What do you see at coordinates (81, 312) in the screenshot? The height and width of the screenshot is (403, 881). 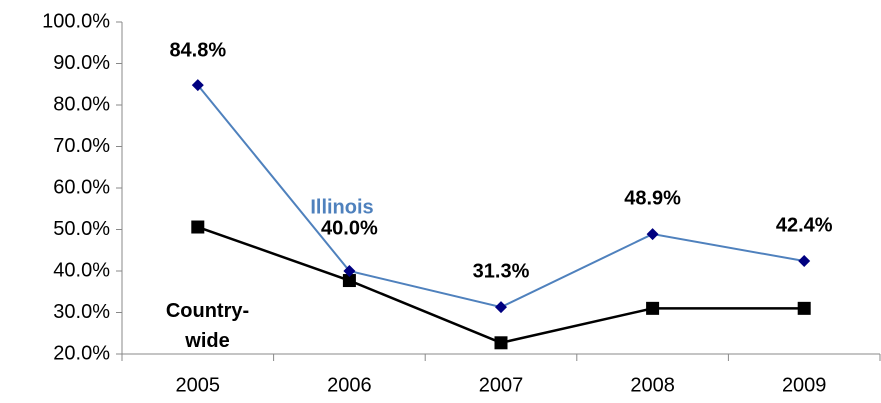 I see `y-tick-label: 30.0%` at bounding box center [81, 312].